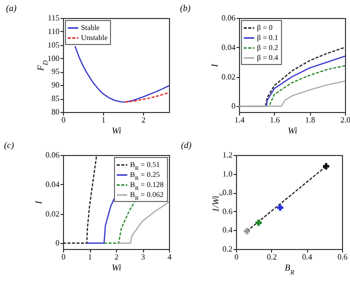 The image size is (350, 292). What do you see at coordinates (185, 8) in the screenshot?
I see `chart-title: (b)` at bounding box center [185, 8].